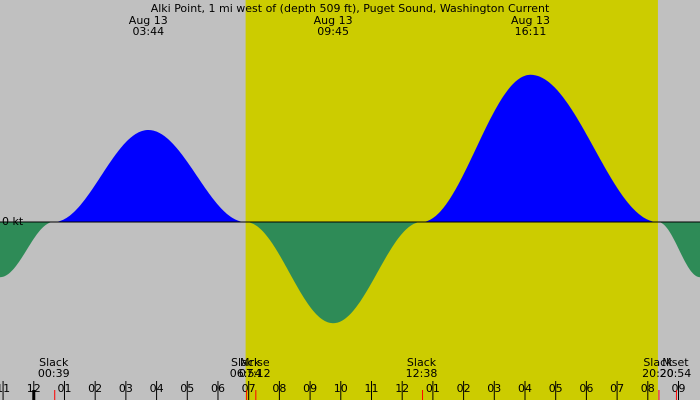  What do you see at coordinates (333, 31) in the screenshot?
I see `peak-time-label: 09:45` at bounding box center [333, 31].